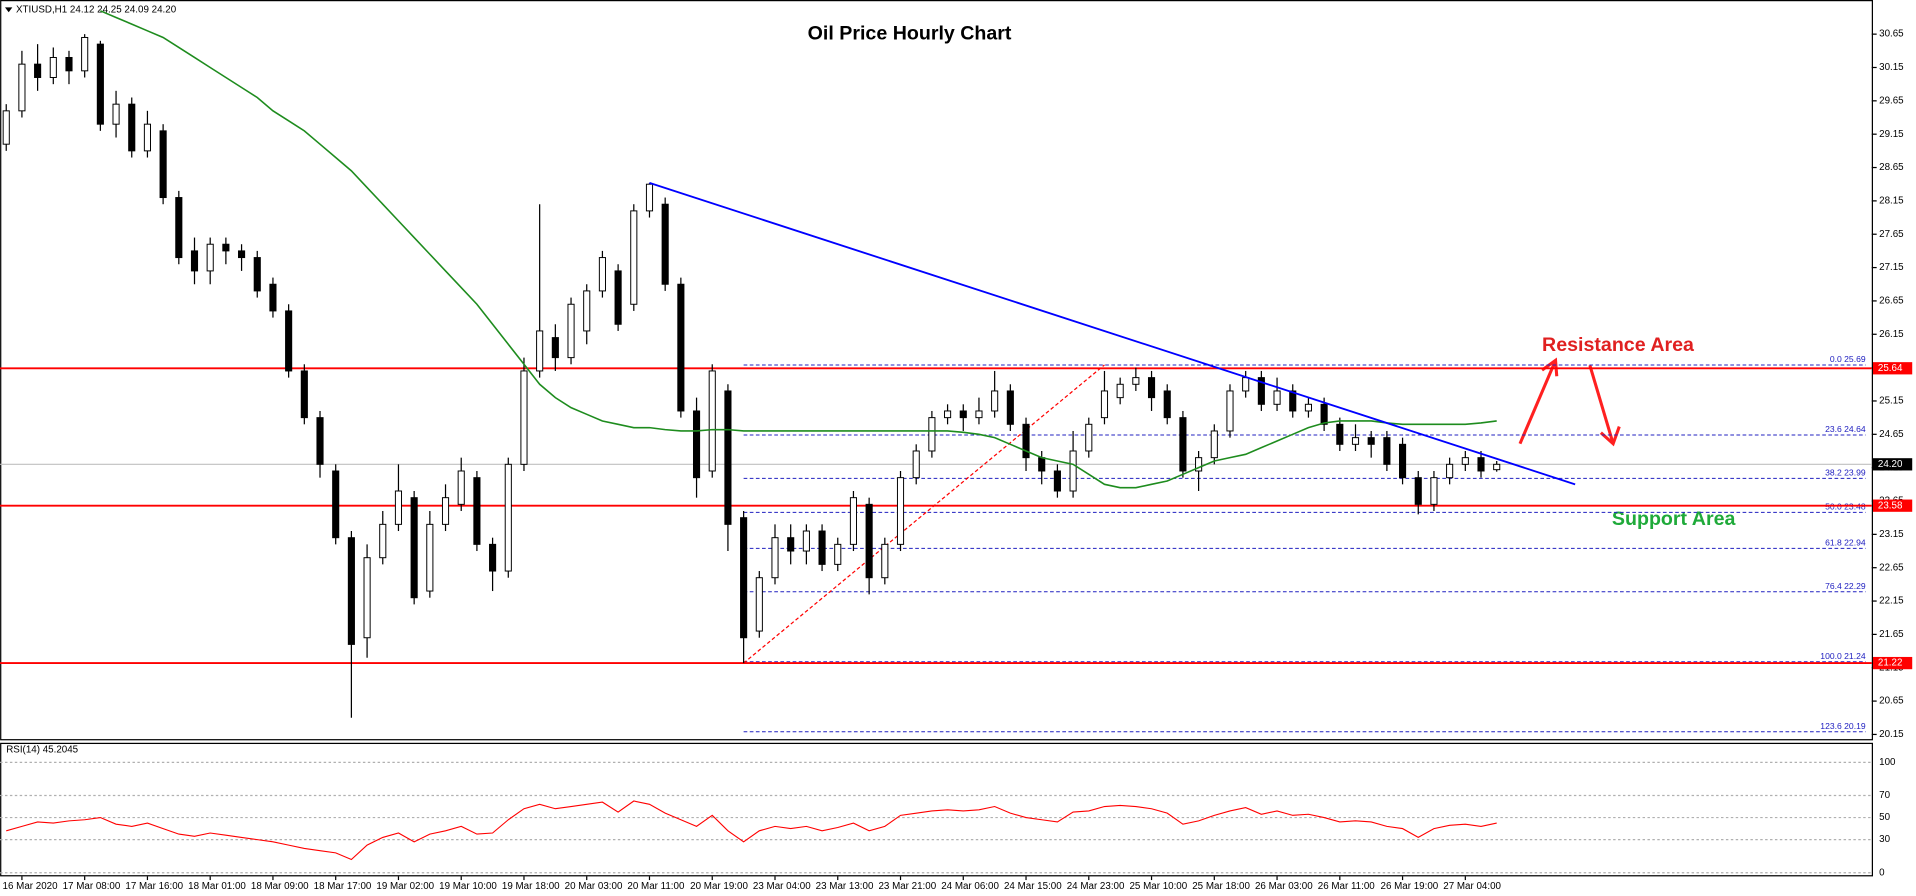 The height and width of the screenshot is (896, 1916). What do you see at coordinates (280, 886) in the screenshot?
I see `x-tick-label: 18 Mar 09:00` at bounding box center [280, 886].